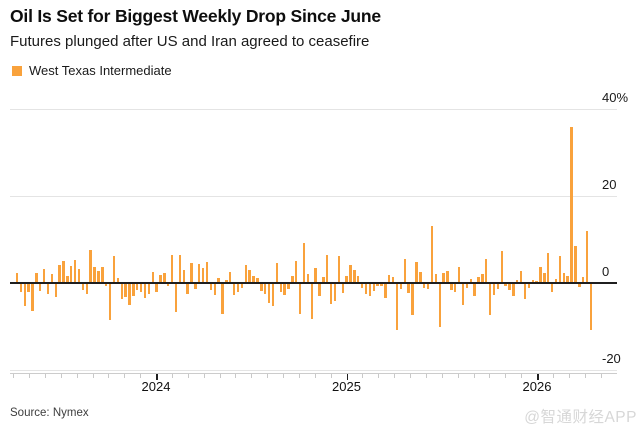 Image resolution: width=643 pixels, height=435 pixels. Describe the element at coordinates (156, 386) in the screenshot. I see `x-axis-label: 2024` at that location.